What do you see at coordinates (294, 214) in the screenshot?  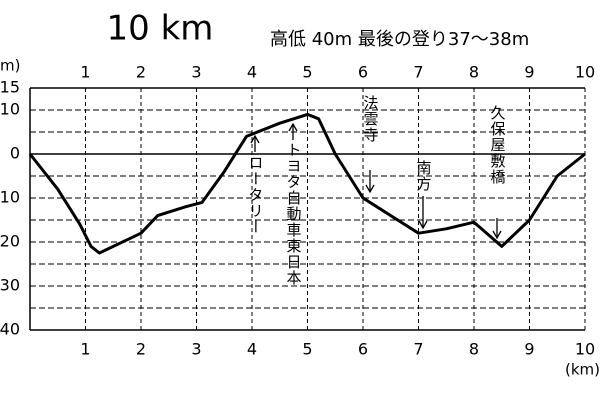 I see `annotation: トヨタ自動車東日本` at bounding box center [294, 214].